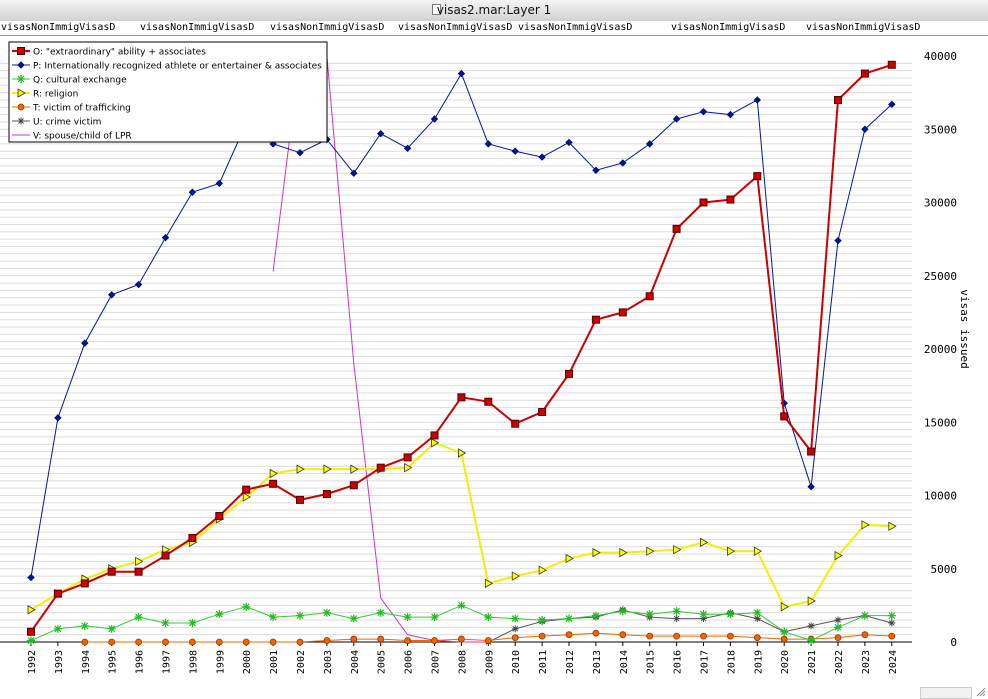 The height and width of the screenshot is (699, 988). I want to click on x-tick-label: 2022, so click(839, 662).